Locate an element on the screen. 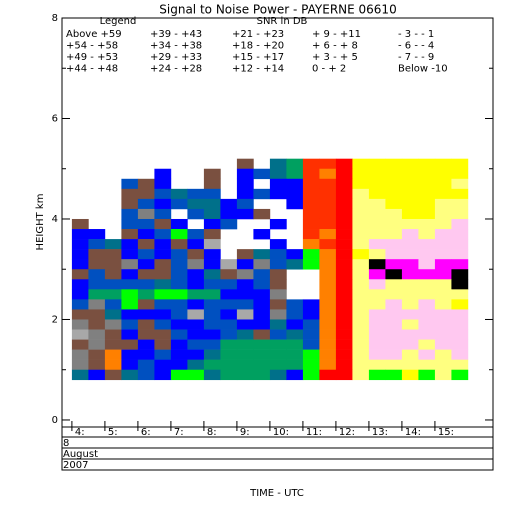 The width and height of the screenshot is (511, 511). x-tick-label: 10: is located at coordinates (281, 432).